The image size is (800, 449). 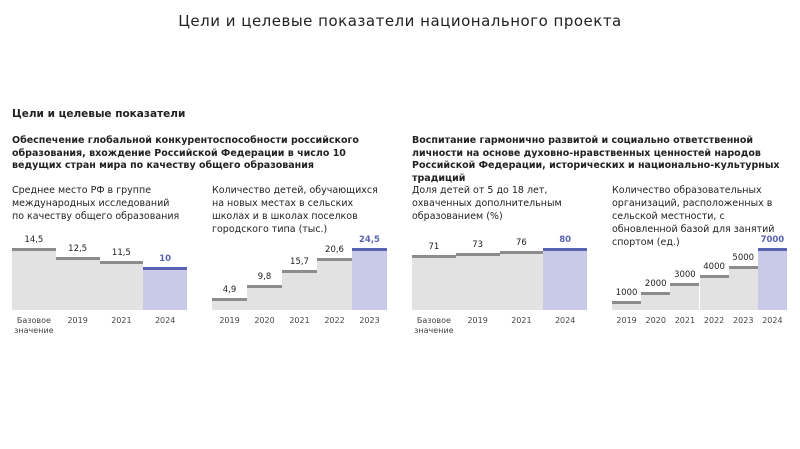 What do you see at coordinates (626, 293) in the screenshot?
I see `value-label: 1000` at bounding box center [626, 293].